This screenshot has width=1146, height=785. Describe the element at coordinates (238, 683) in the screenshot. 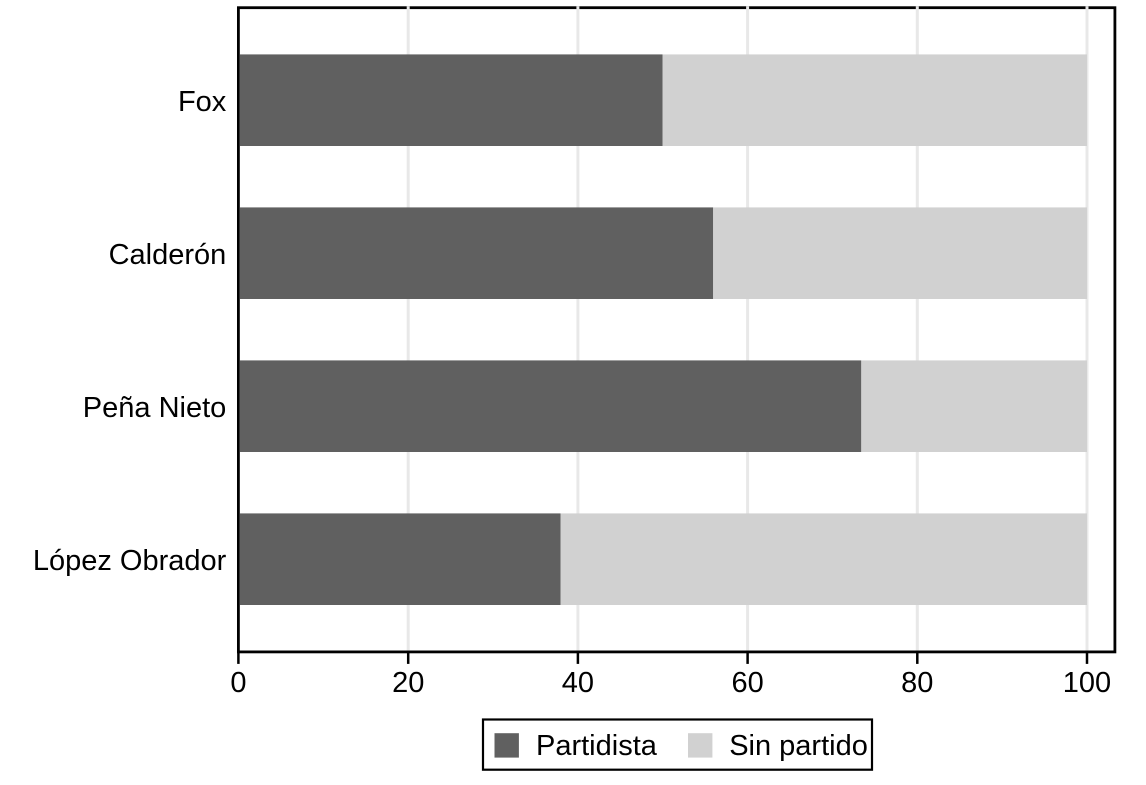

I see `svg-text: 0` at that location.